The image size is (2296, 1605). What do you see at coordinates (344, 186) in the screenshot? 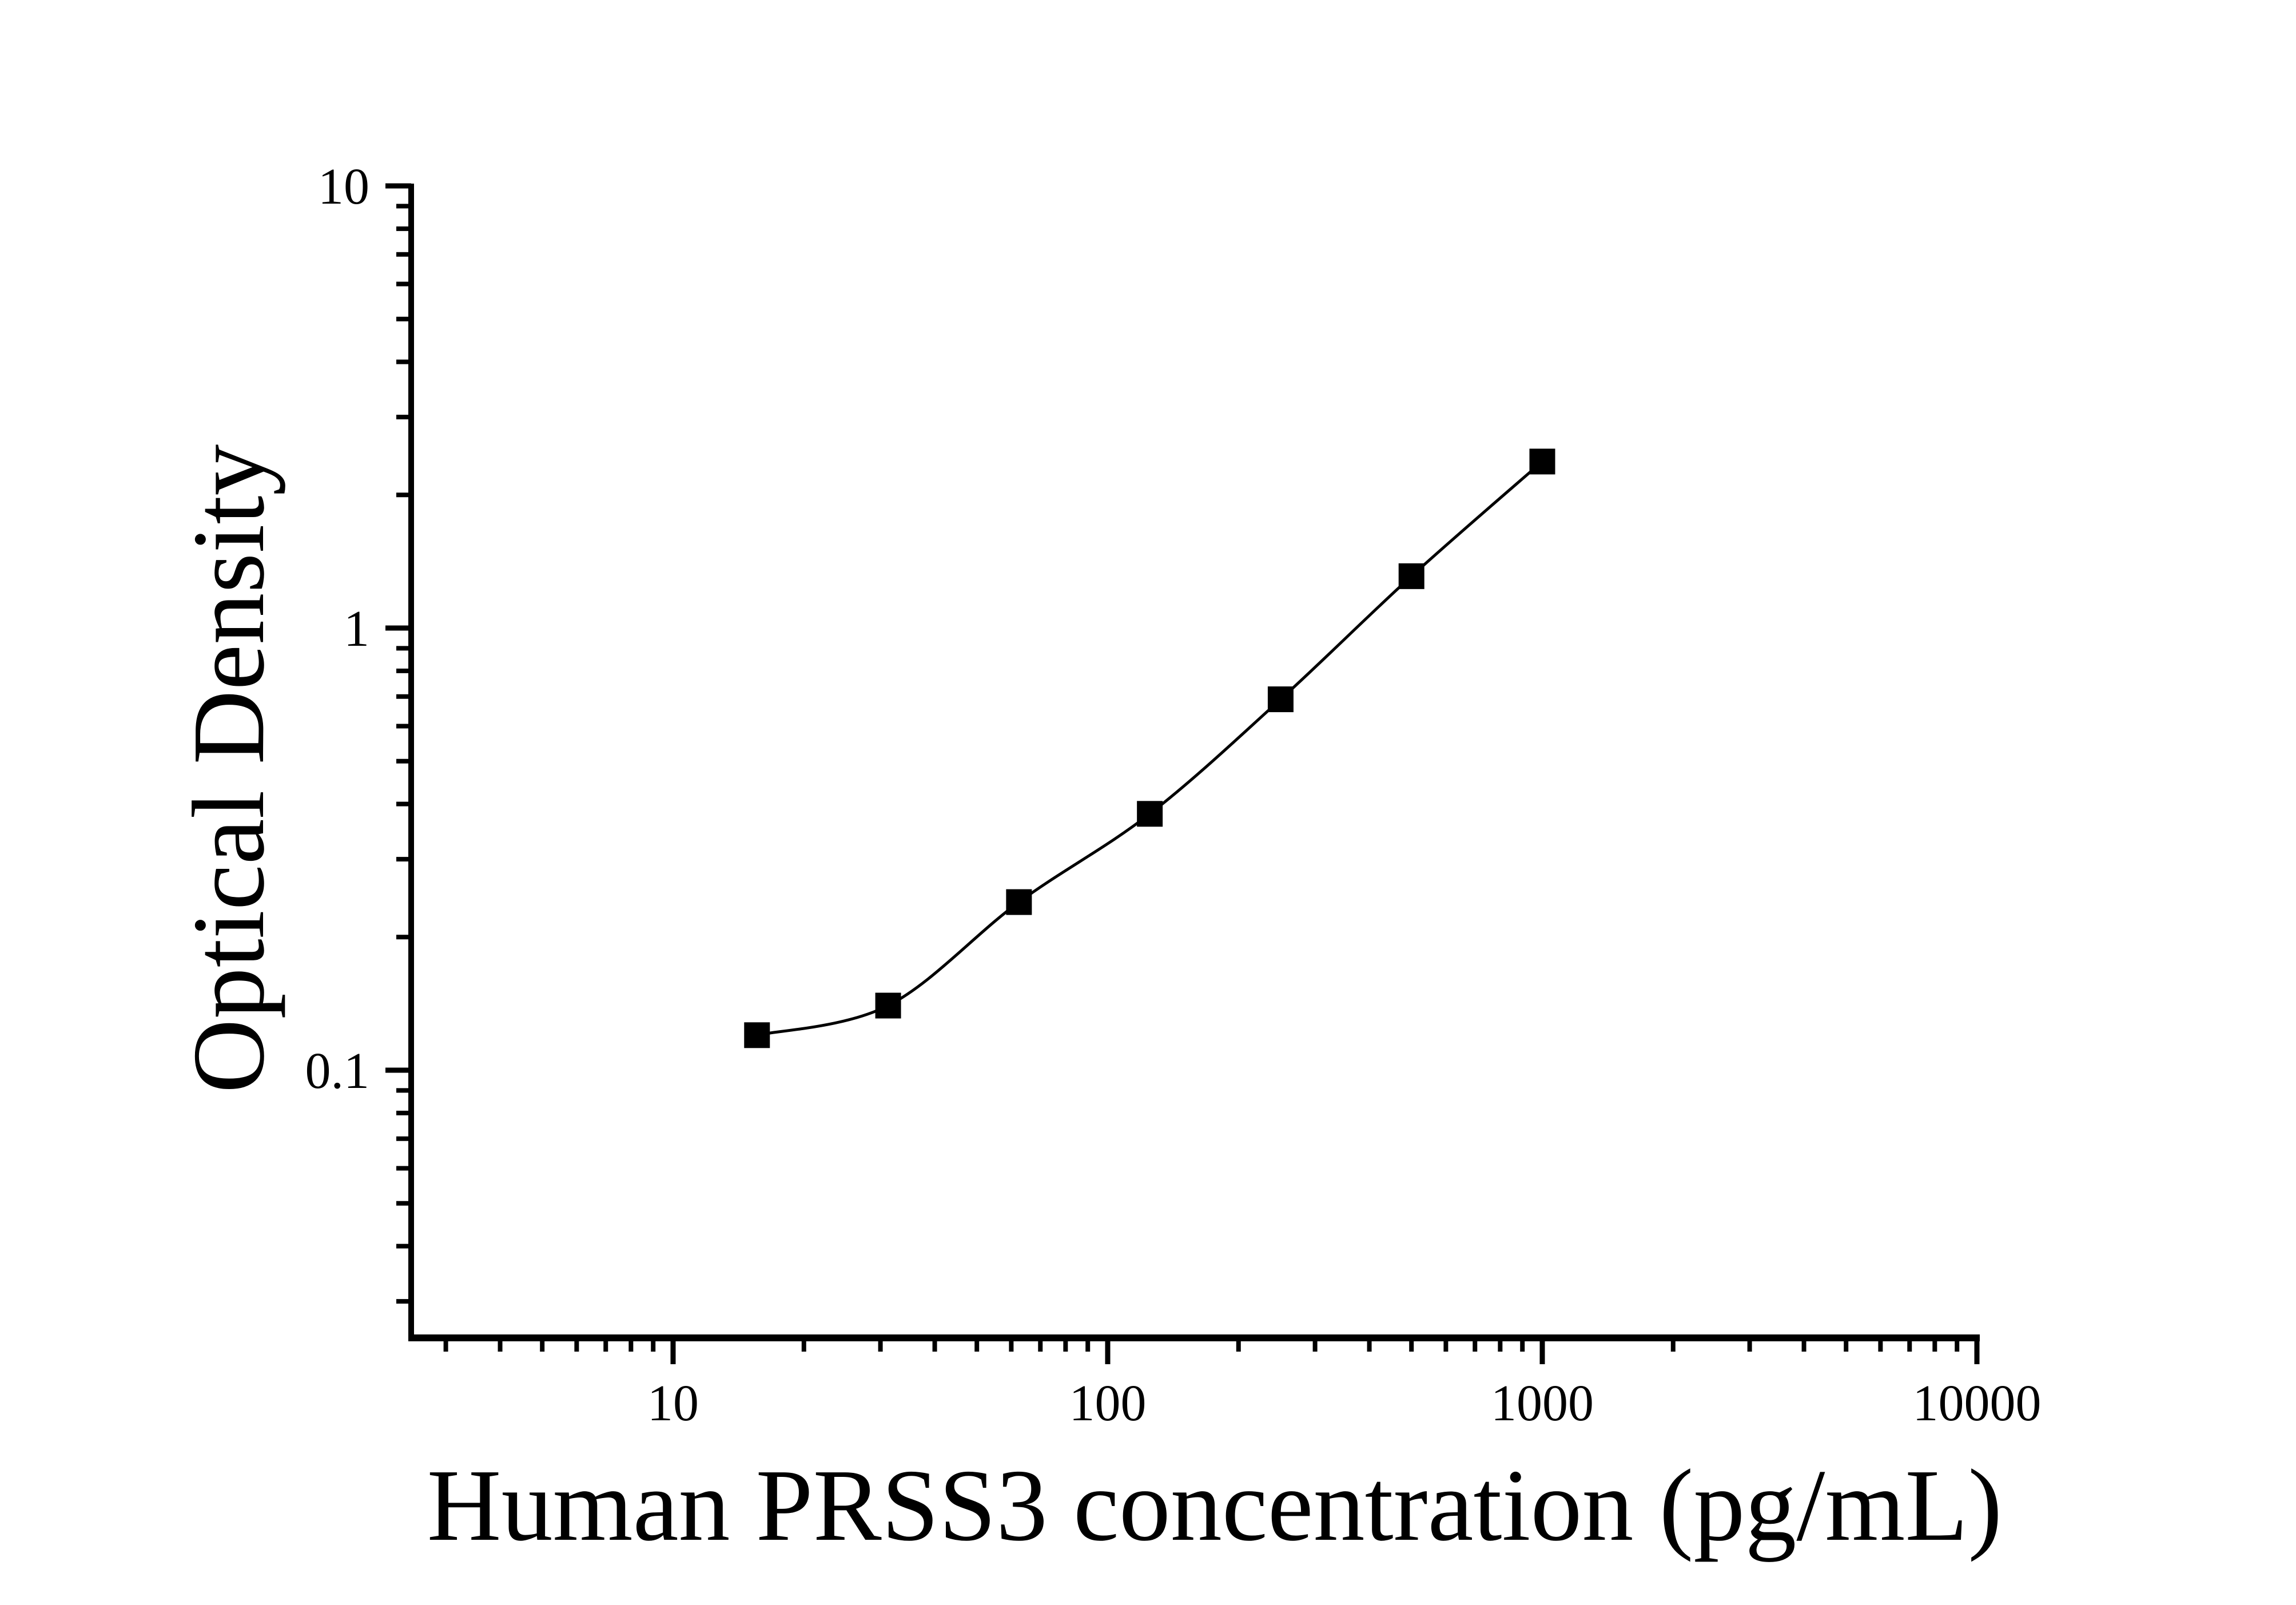
I see `y-tick-label: 10` at bounding box center [344, 186].